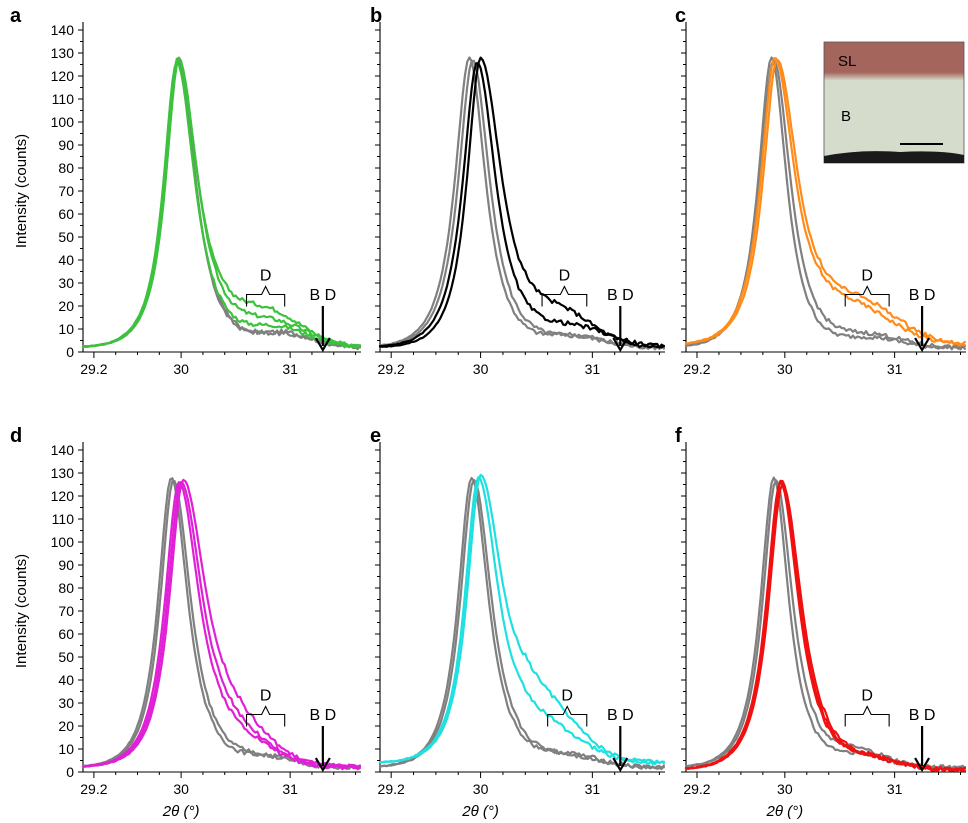 This screenshot has height=823, width=968. I want to click on panel-c: c 29.2 30 31 D B D, so click(820, 191).